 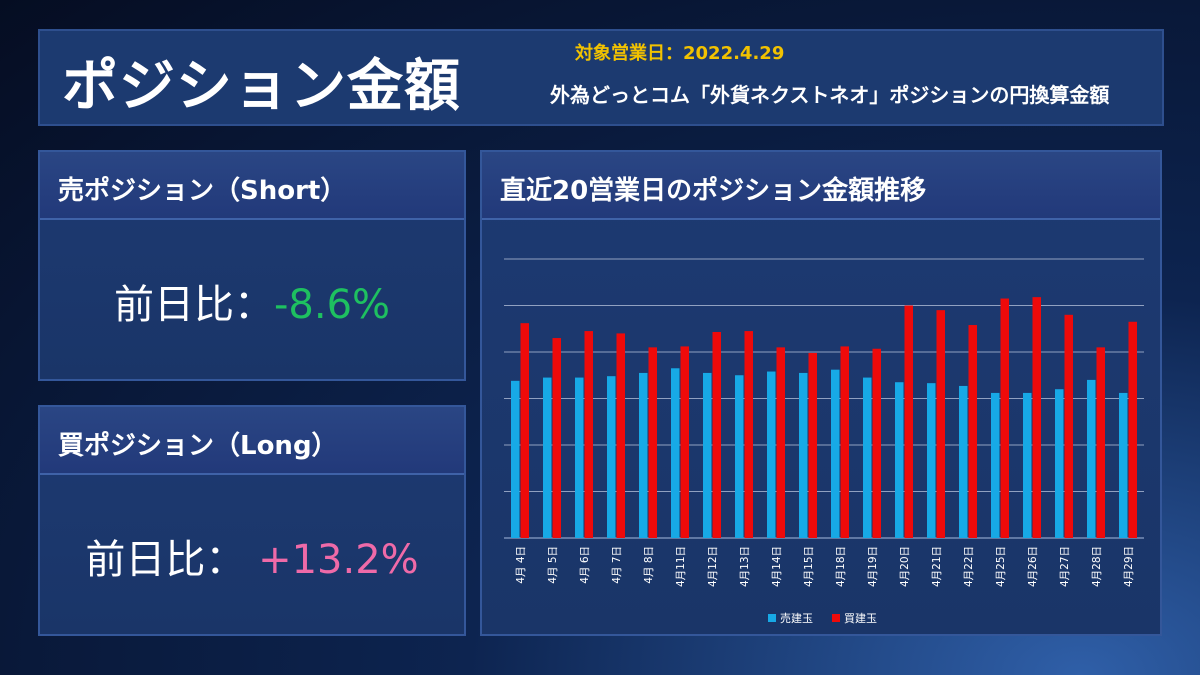 What do you see at coordinates (1129, 566) in the screenshot?
I see `x-tick-label: 4月29日` at bounding box center [1129, 566].